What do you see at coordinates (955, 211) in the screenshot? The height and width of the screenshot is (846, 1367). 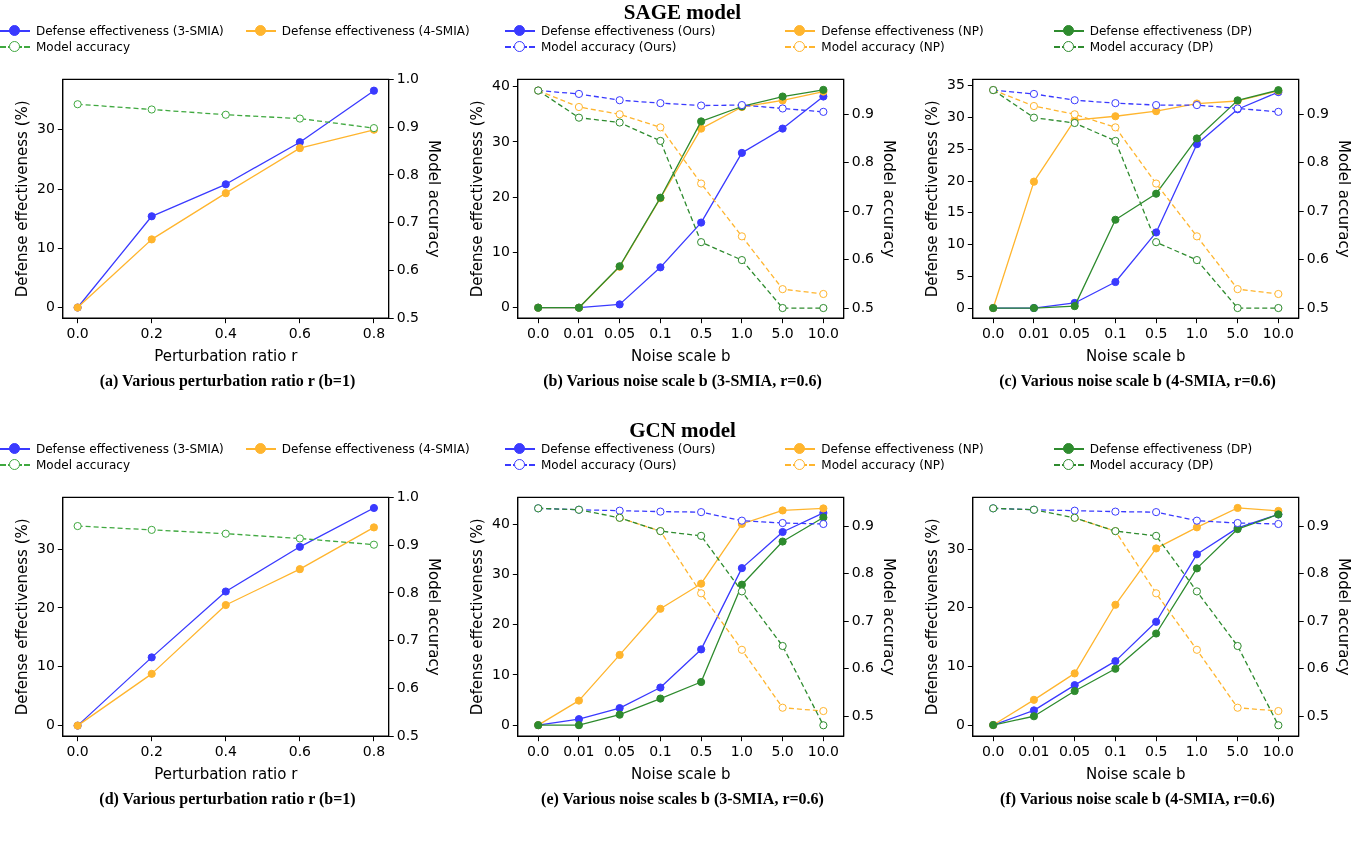 I see `y-tick-label: 15` at bounding box center [955, 211].